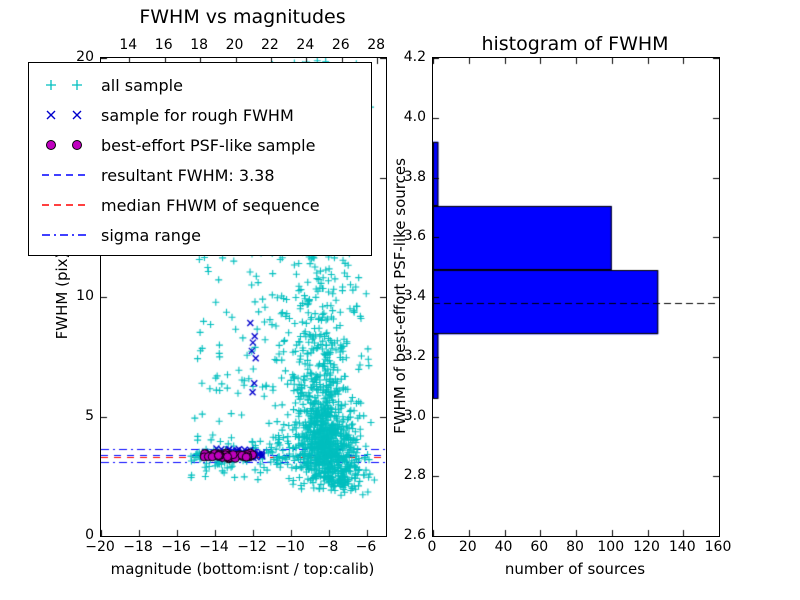 The image size is (800, 600). Describe the element at coordinates (340, 45) in the screenshot. I see `tick-label: 26` at that location.